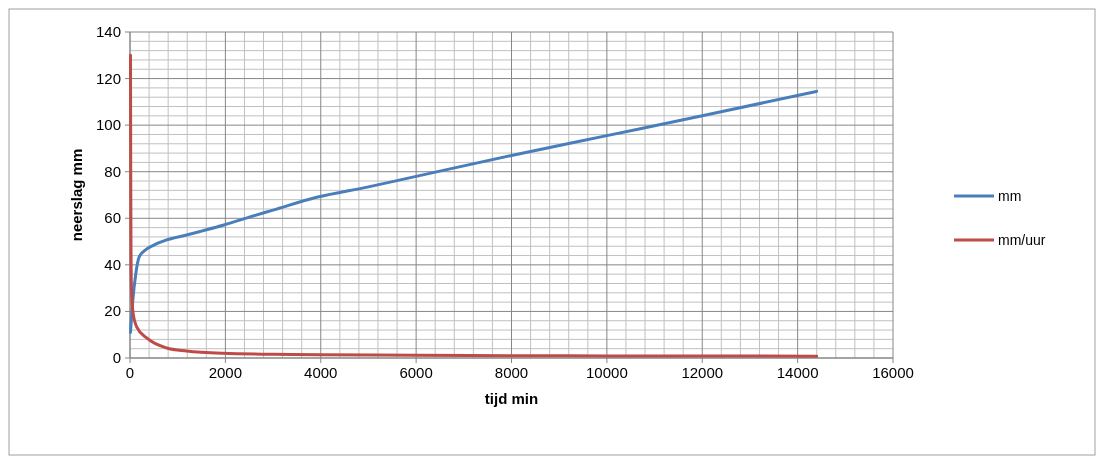  I want to click on x-axis-title: tijd min, so click(511, 398).